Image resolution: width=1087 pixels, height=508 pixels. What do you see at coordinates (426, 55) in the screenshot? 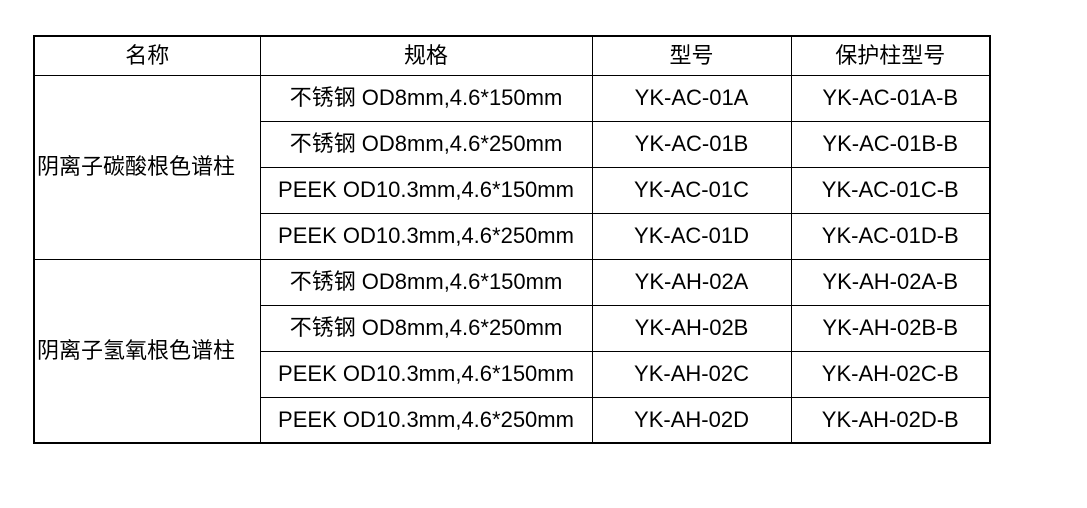
I see `header-spec: 规格` at bounding box center [426, 55].